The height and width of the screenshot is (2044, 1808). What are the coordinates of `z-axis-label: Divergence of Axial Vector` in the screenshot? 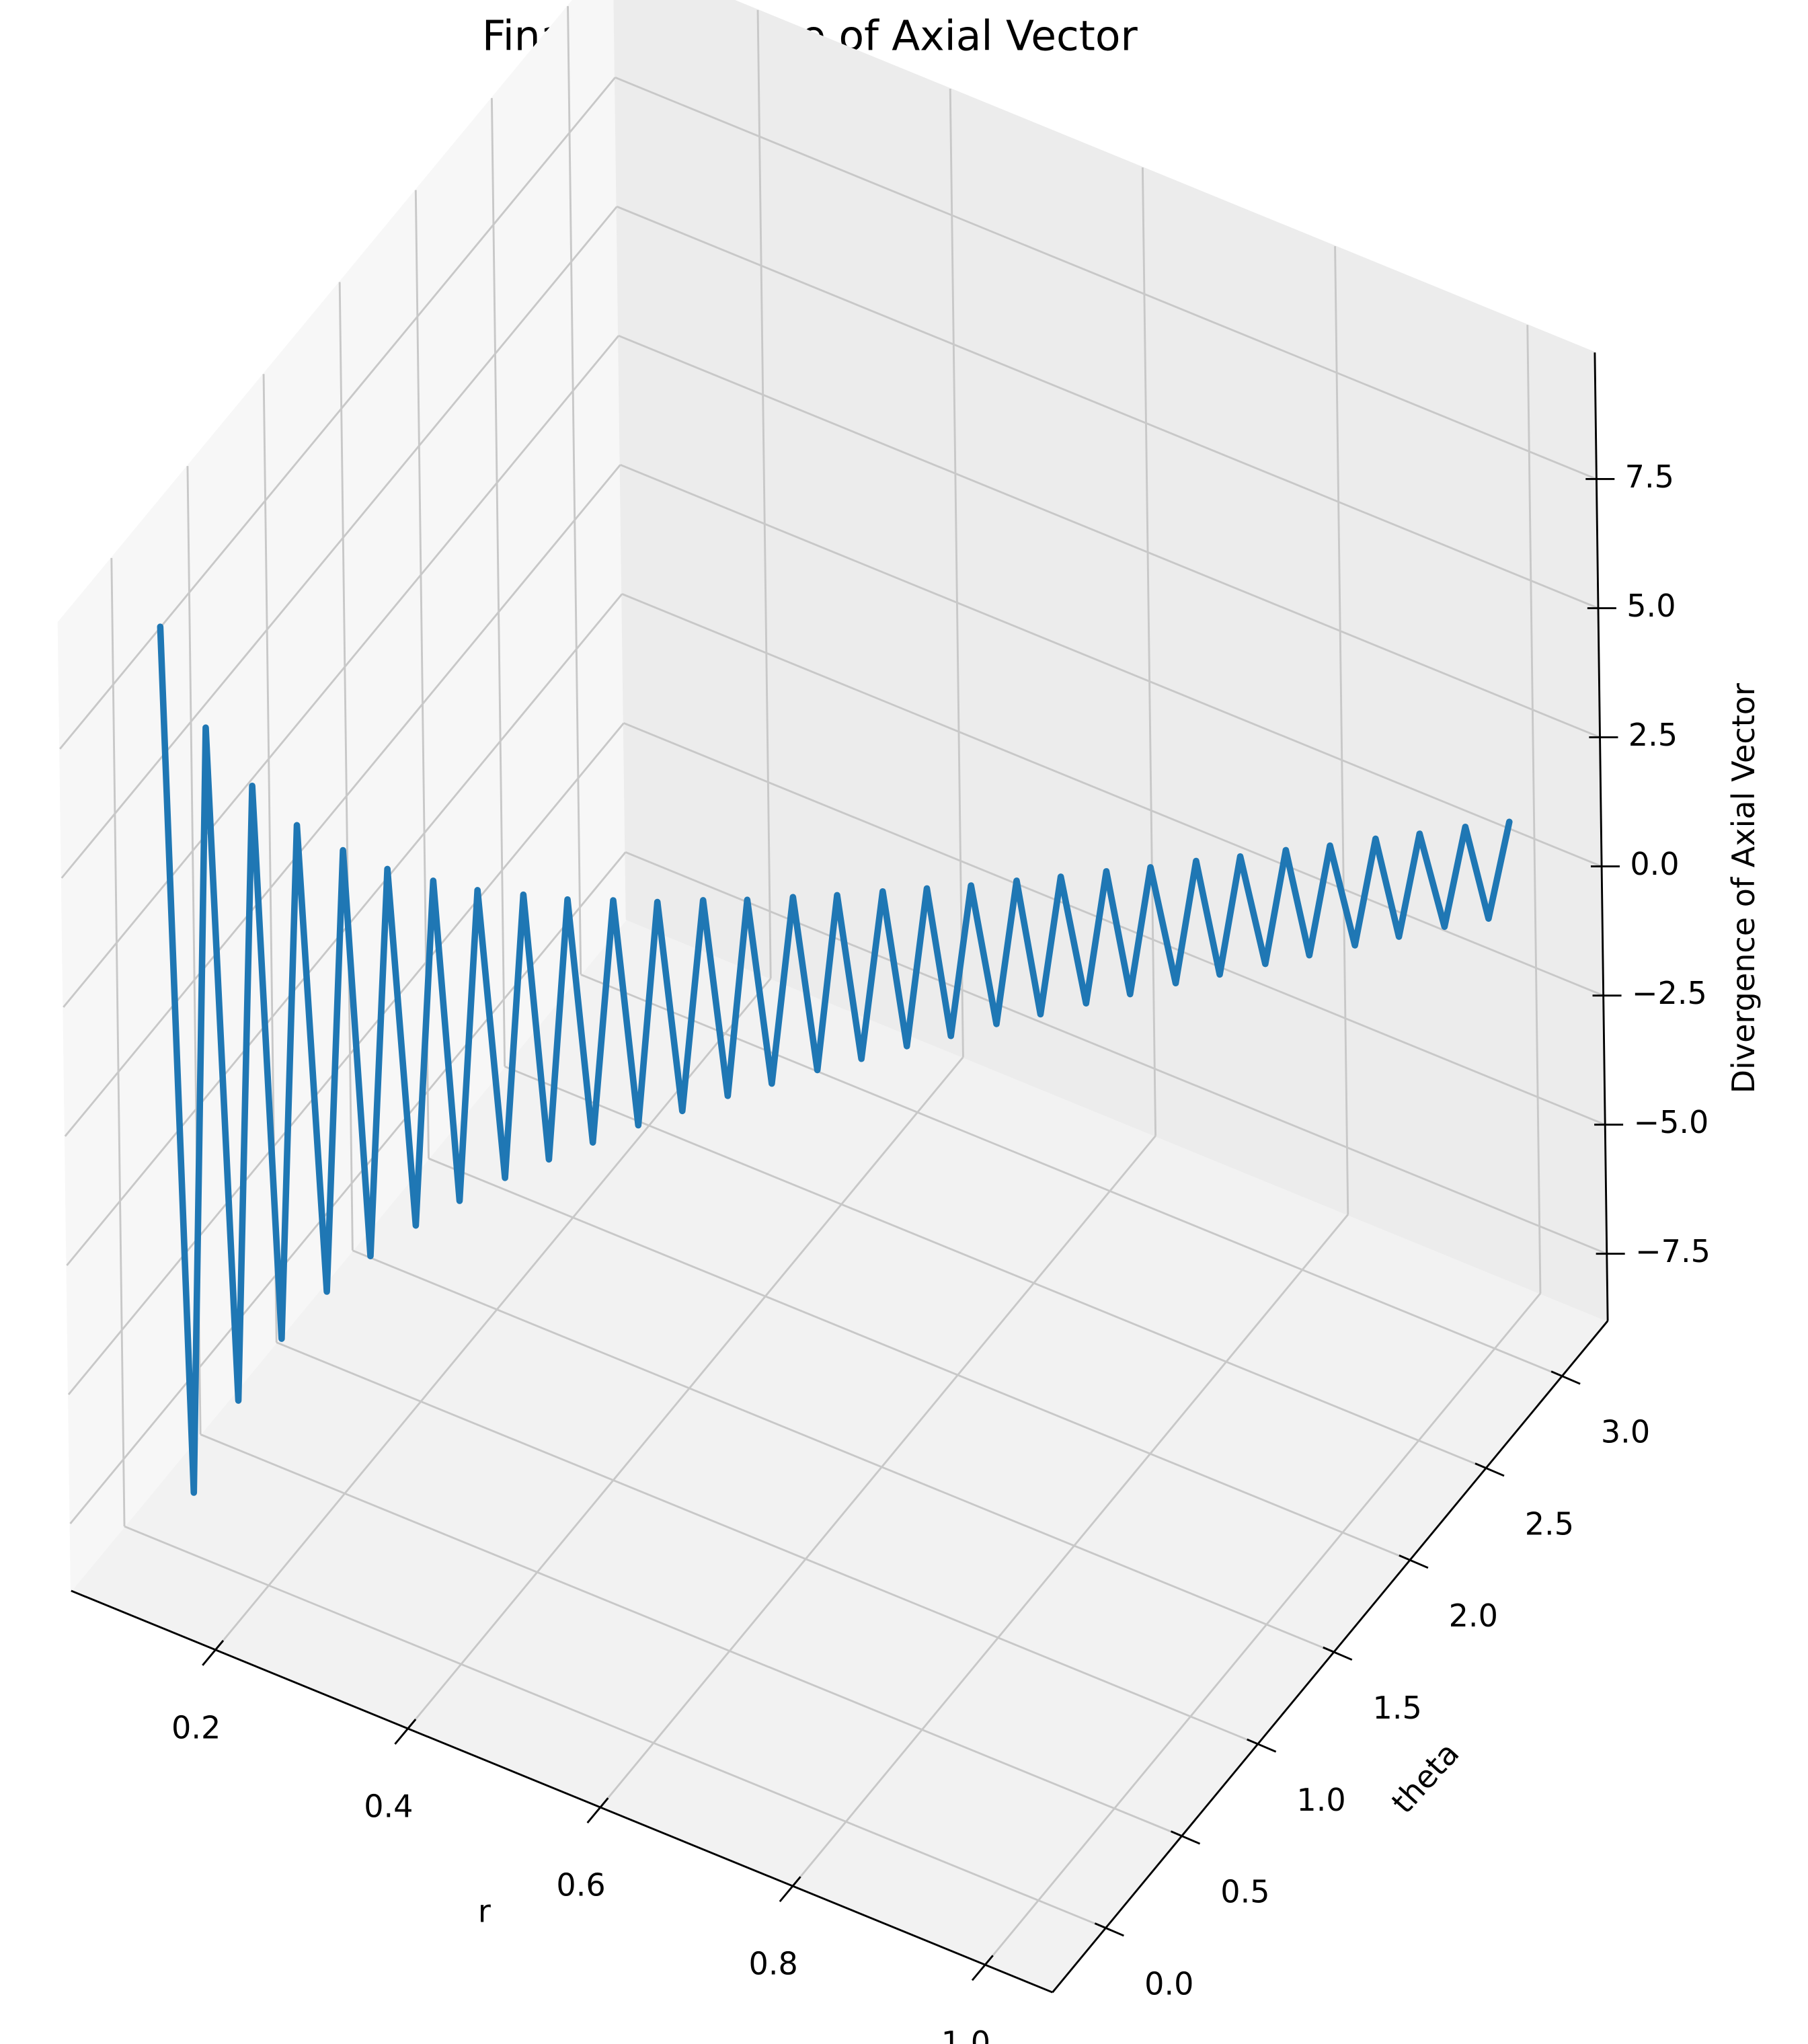 It's located at (1743, 888).